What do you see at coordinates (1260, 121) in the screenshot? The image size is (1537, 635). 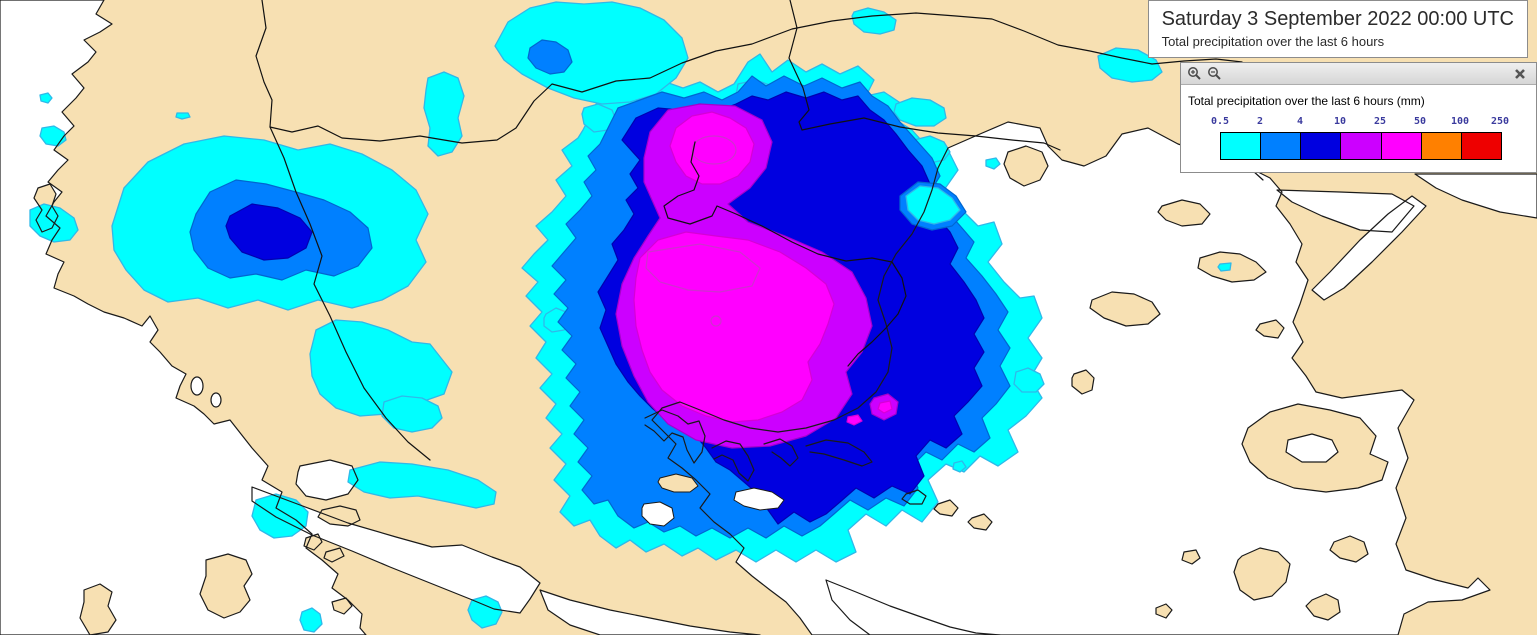 I see `legend-tick-label: 2` at bounding box center [1260, 121].